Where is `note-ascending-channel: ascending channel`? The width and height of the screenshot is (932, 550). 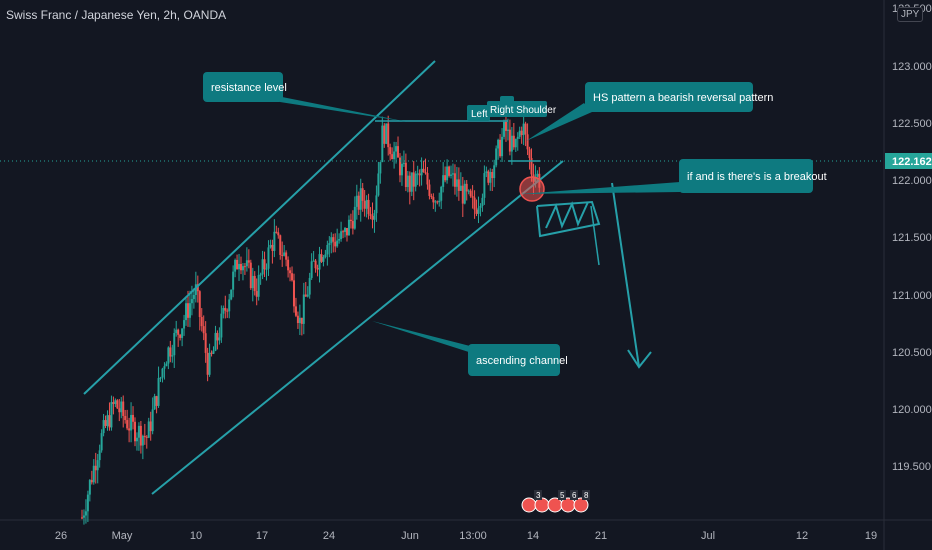 note-ascending-channel: ascending channel is located at coordinates (518, 360).